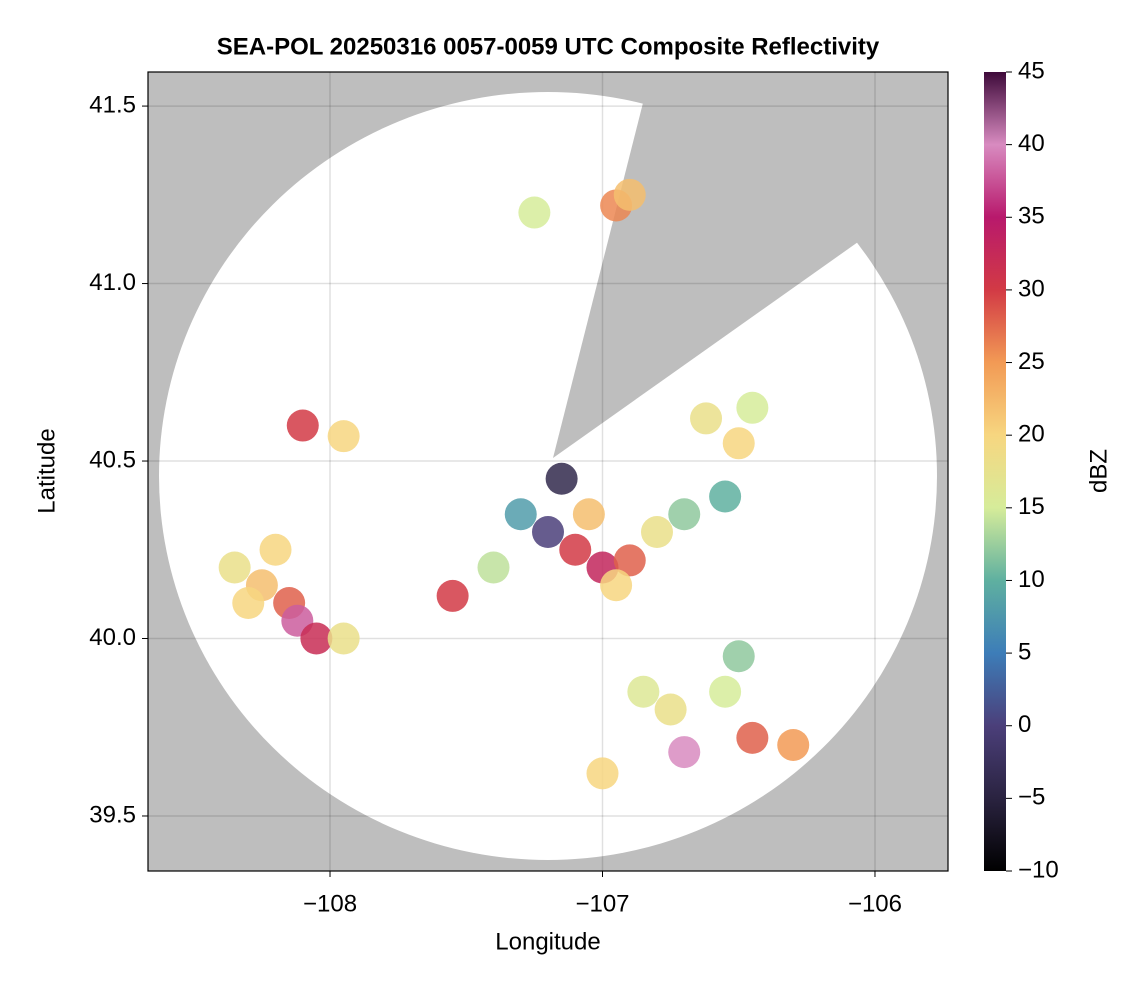 This screenshot has height=995, width=1146. Describe the element at coordinates (46, 470) in the screenshot. I see `y-axis-label: Latitude` at that location.